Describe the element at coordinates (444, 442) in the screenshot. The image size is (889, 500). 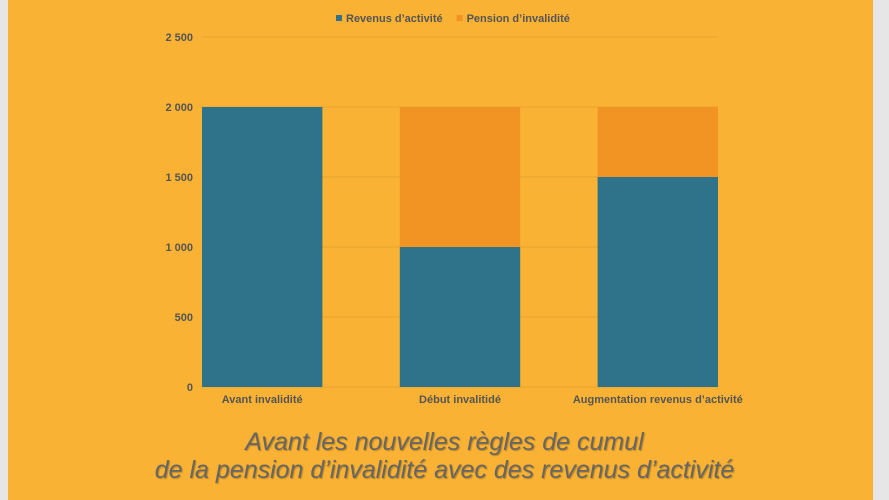
I see `caption-line-1: Avant les nouvelles règles de cumul` at that location.